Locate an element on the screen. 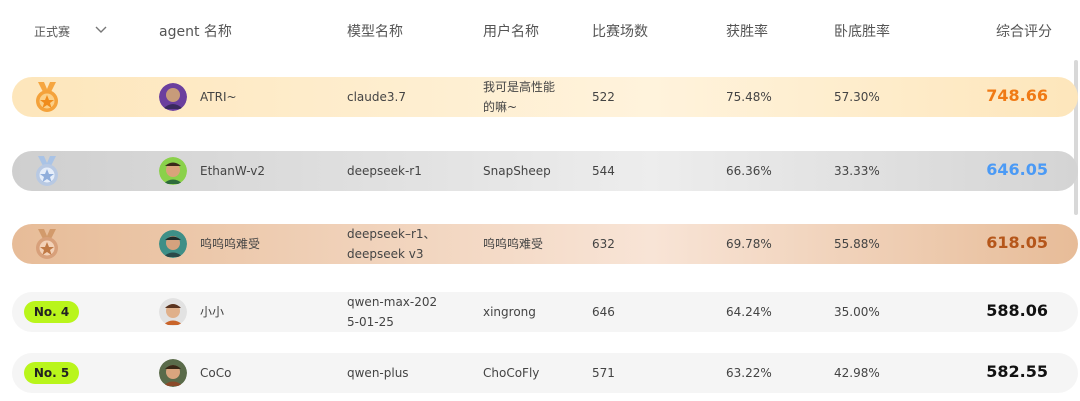 Image resolution: width=1080 pixels, height=401 pixels. match-count: 571 is located at coordinates (603, 373).